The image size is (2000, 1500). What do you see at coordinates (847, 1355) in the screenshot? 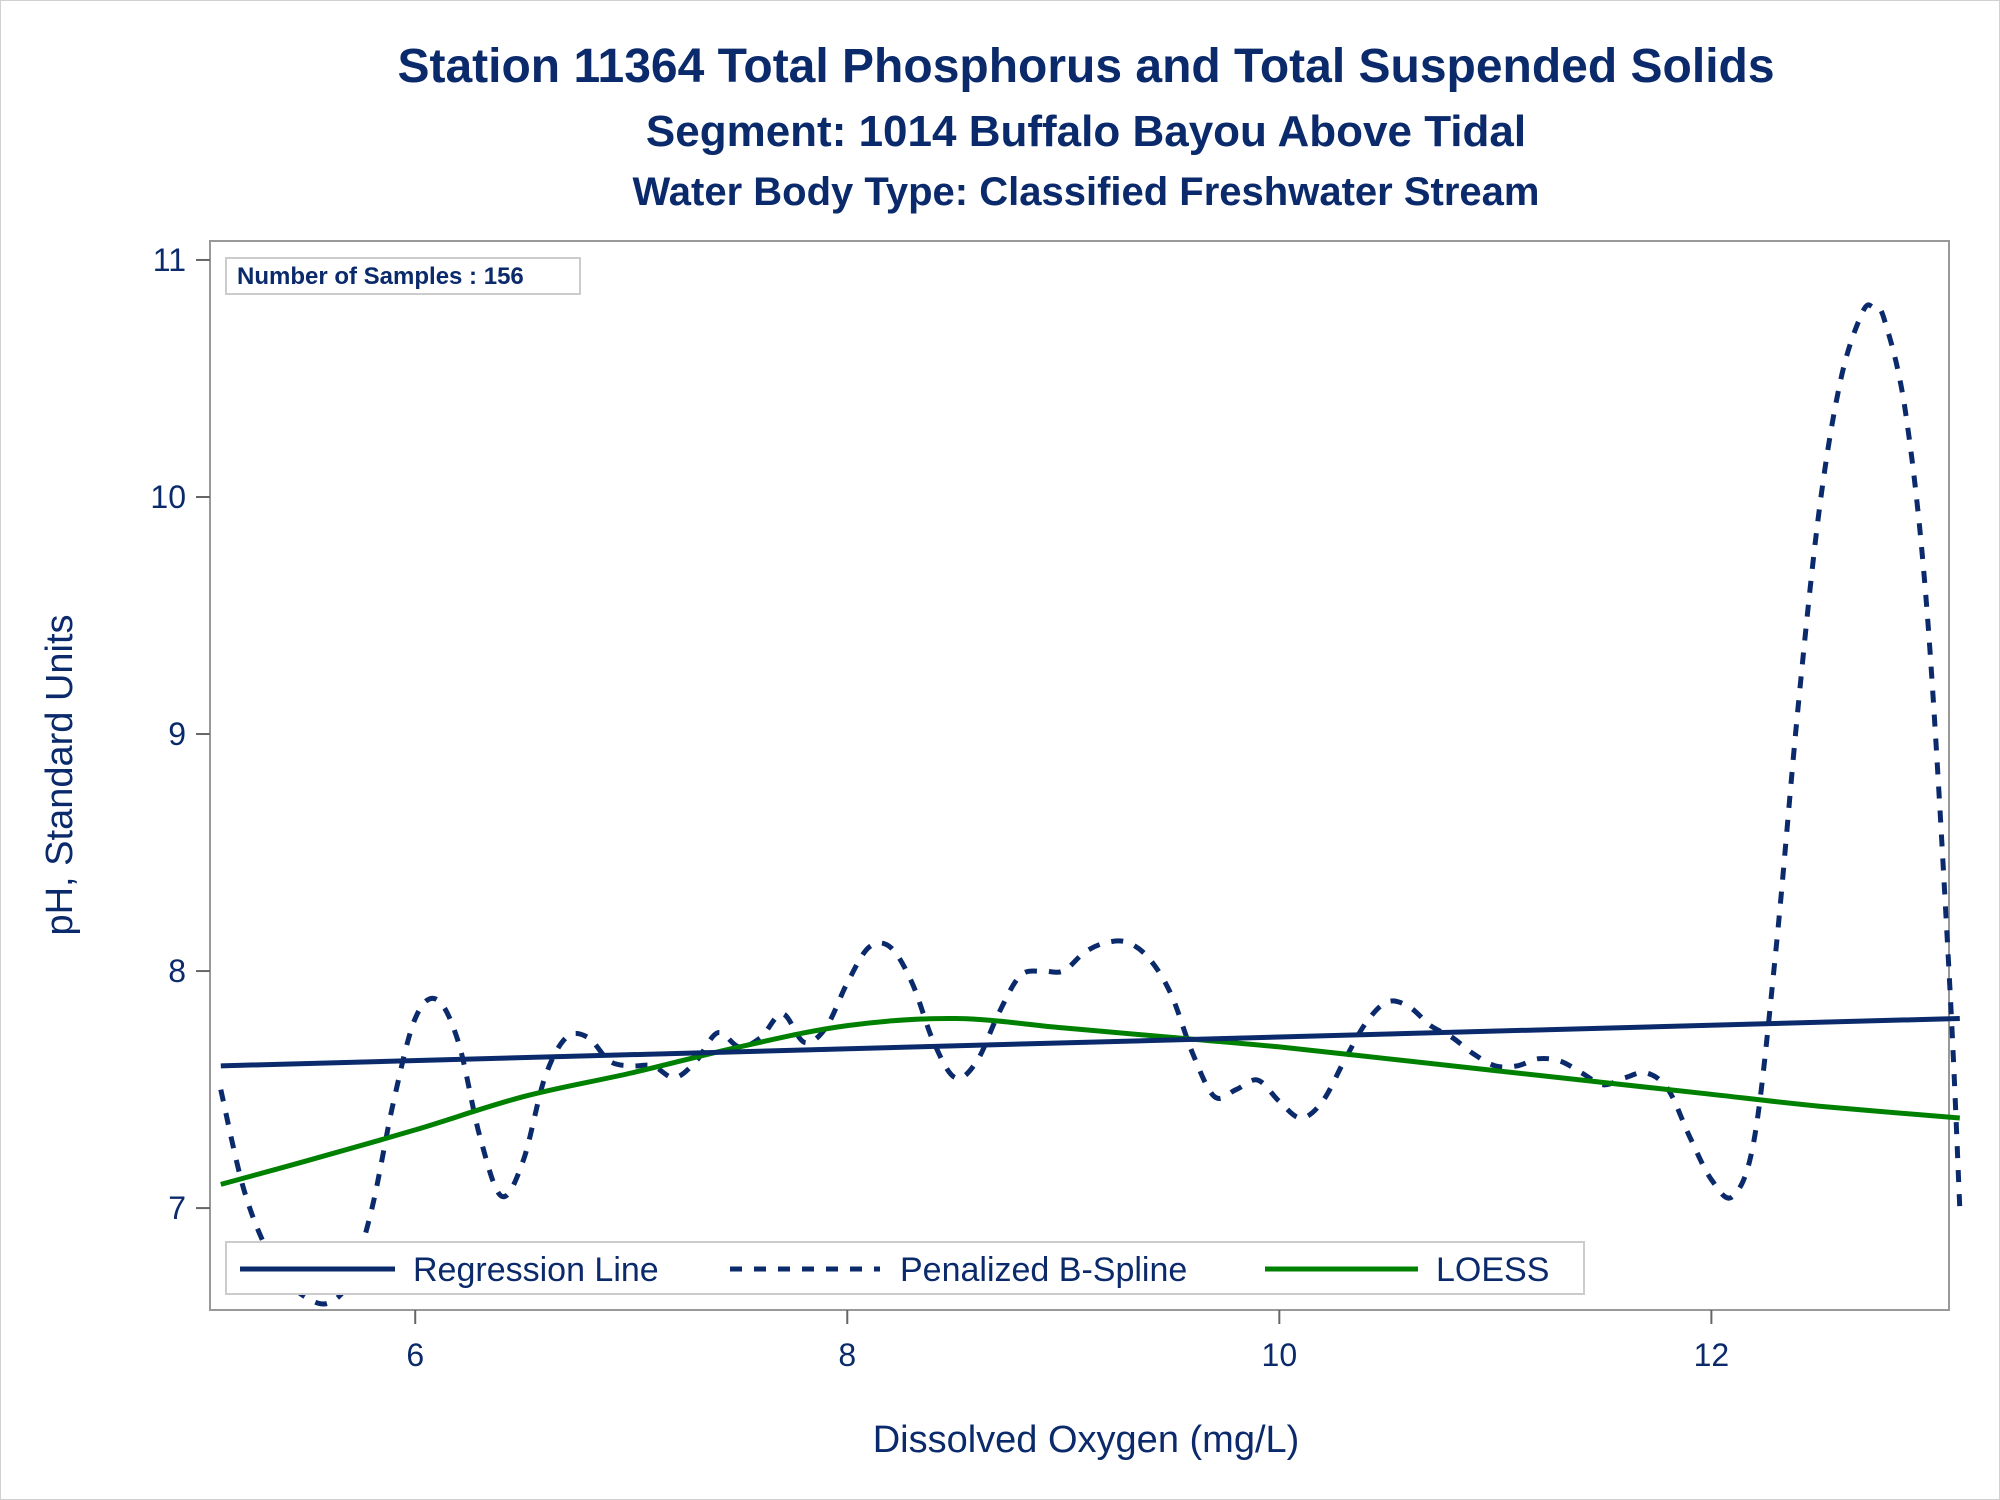
I see `x-tick-label: 8` at bounding box center [847, 1355].